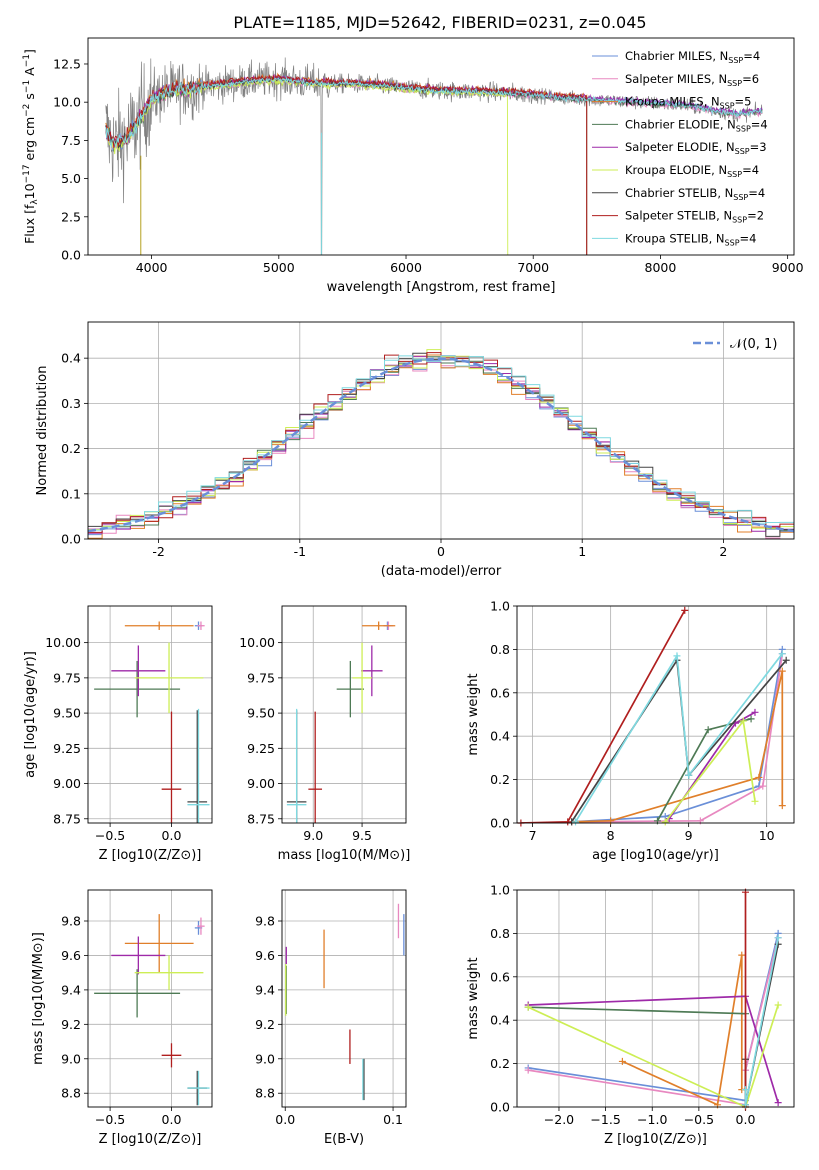  I want to click on mass_weight_vs_z-axes-frame, so click(655, 998).